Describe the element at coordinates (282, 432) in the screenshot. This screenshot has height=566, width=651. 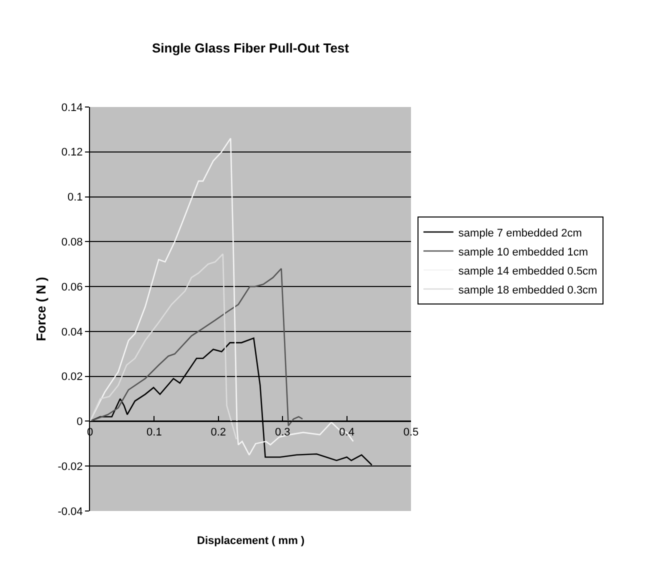
I see `x-tick-label: 0.3` at that location.